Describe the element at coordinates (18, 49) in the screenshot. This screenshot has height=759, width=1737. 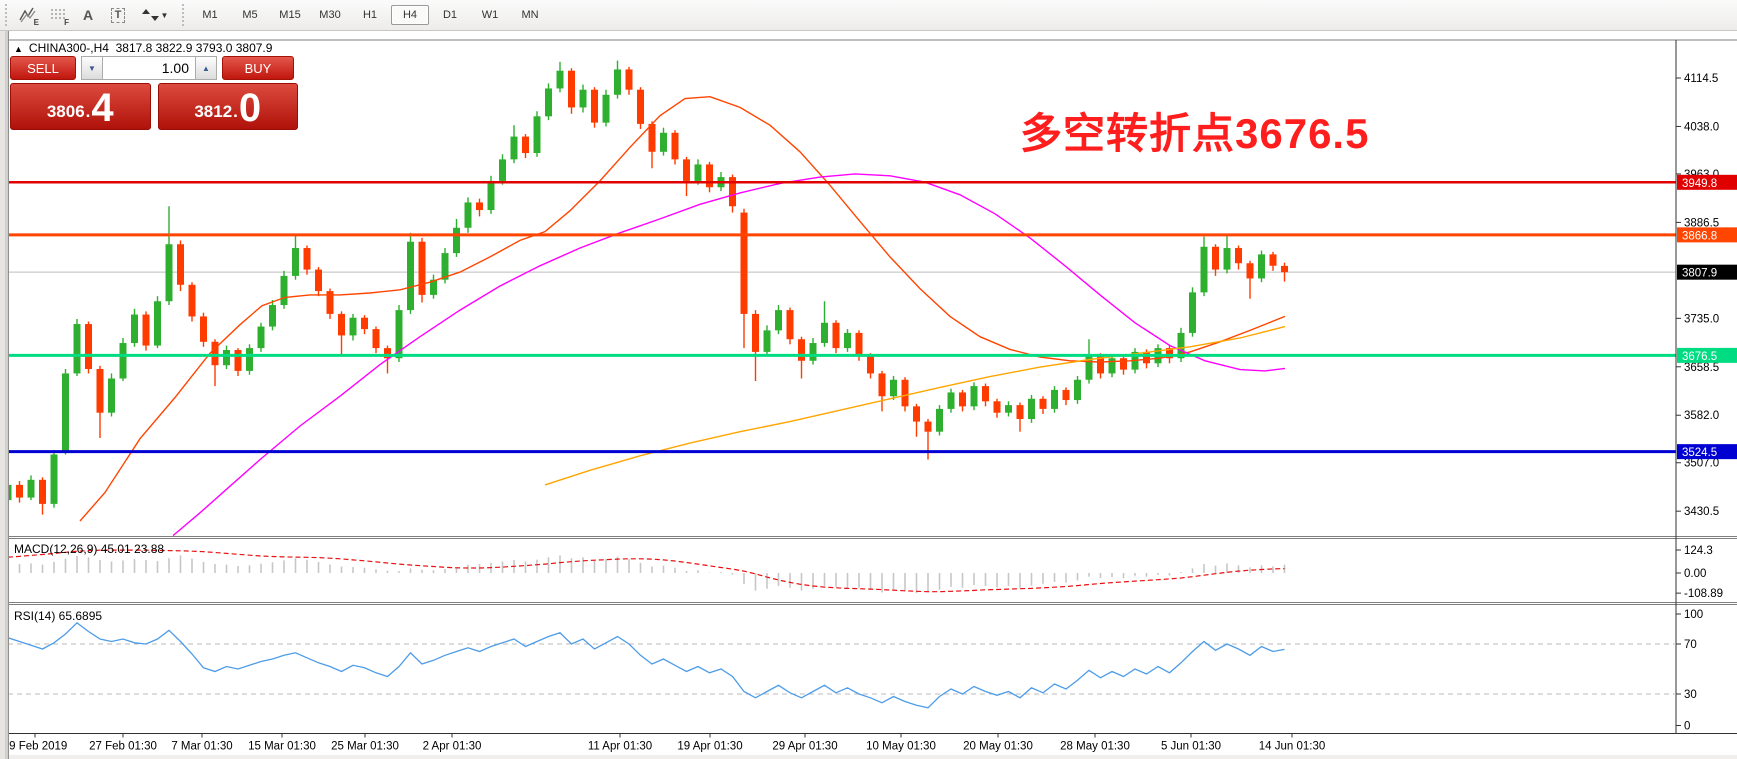
I see `collapse-panel-icon: ▲` at that location.